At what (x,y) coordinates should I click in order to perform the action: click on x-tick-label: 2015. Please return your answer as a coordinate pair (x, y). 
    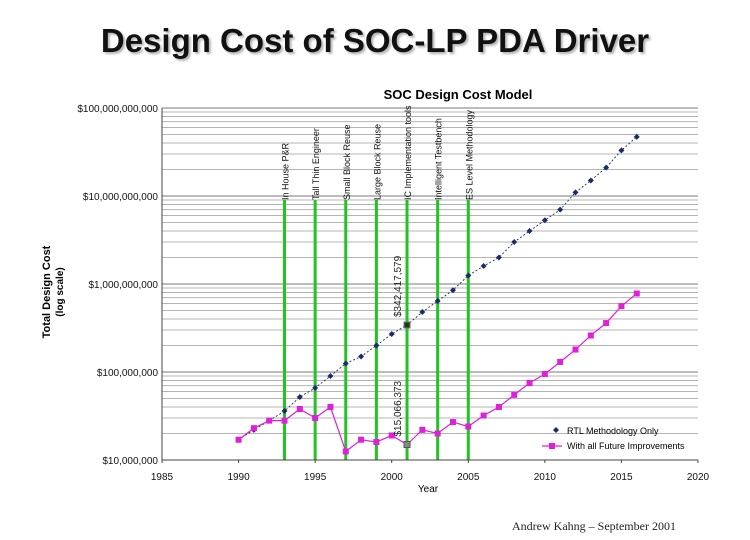
    Looking at the image, I should click on (621, 477).